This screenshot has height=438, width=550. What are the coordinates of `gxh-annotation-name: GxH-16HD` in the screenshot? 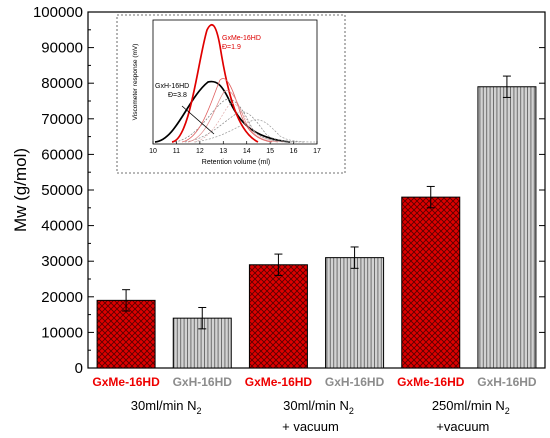 It's located at (172, 86).